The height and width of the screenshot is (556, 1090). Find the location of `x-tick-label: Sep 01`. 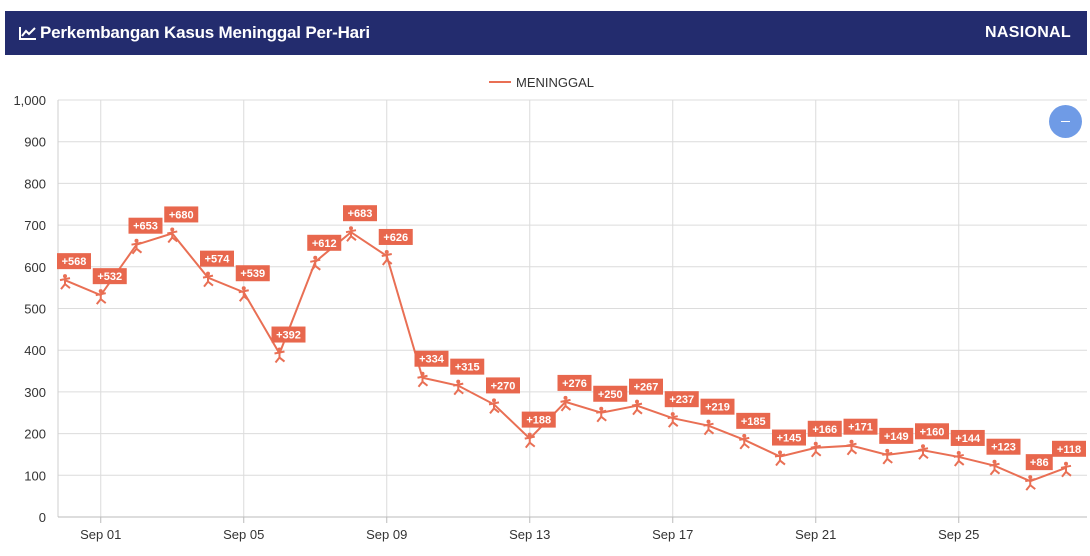

x-tick-label: Sep 01 is located at coordinates (100, 534).